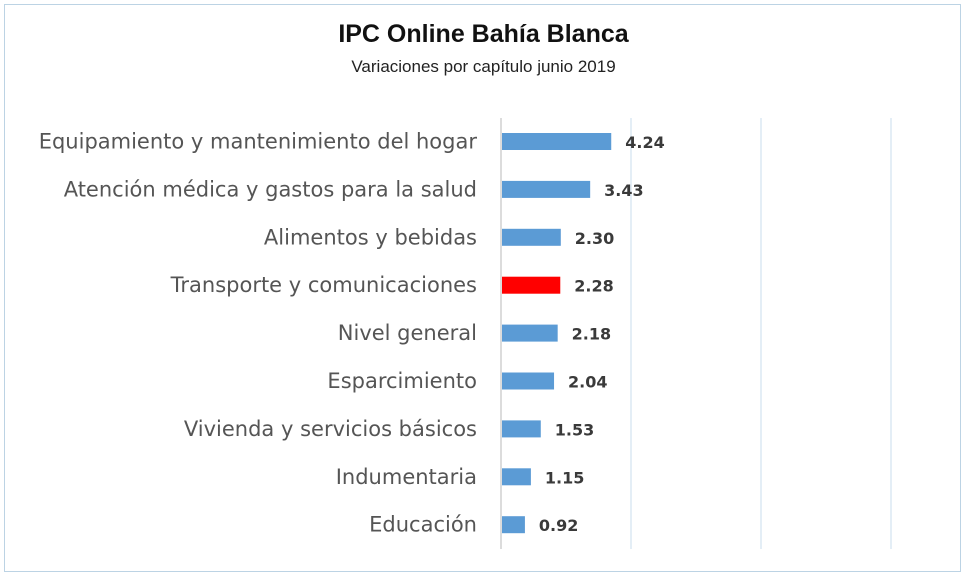  What do you see at coordinates (270, 189) in the screenshot?
I see `category-label-1: Atención médica y gastos para la salud` at bounding box center [270, 189].